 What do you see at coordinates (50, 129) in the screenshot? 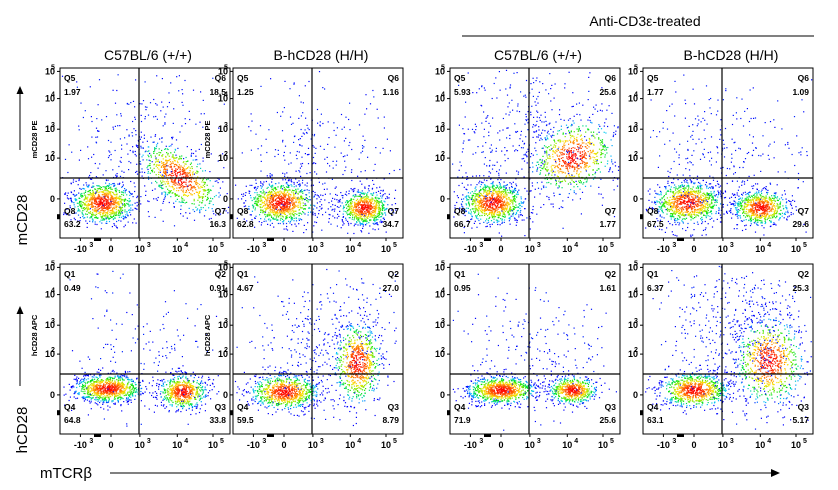
I see `y-tick-label: 10` at bounding box center [50, 129].